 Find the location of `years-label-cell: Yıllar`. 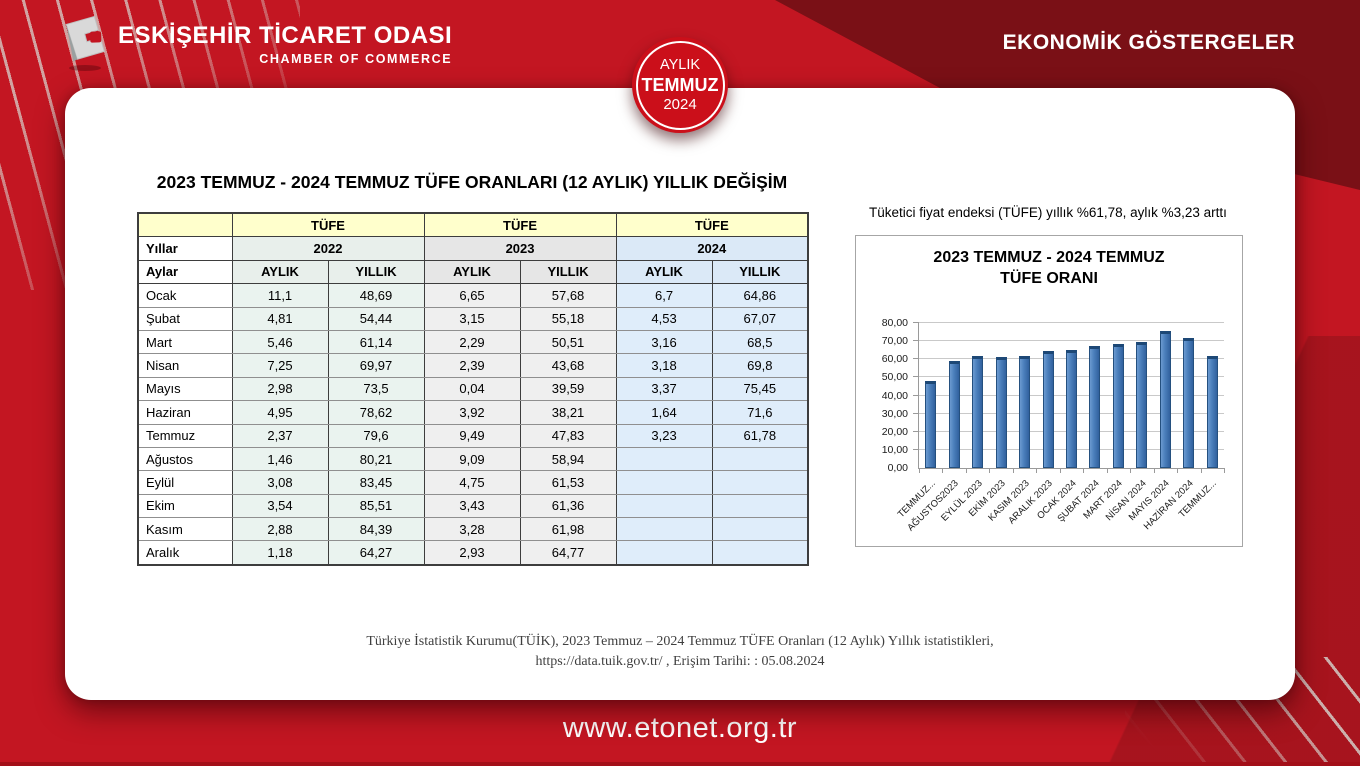

years-label-cell: Yıllar is located at coordinates (185, 248).